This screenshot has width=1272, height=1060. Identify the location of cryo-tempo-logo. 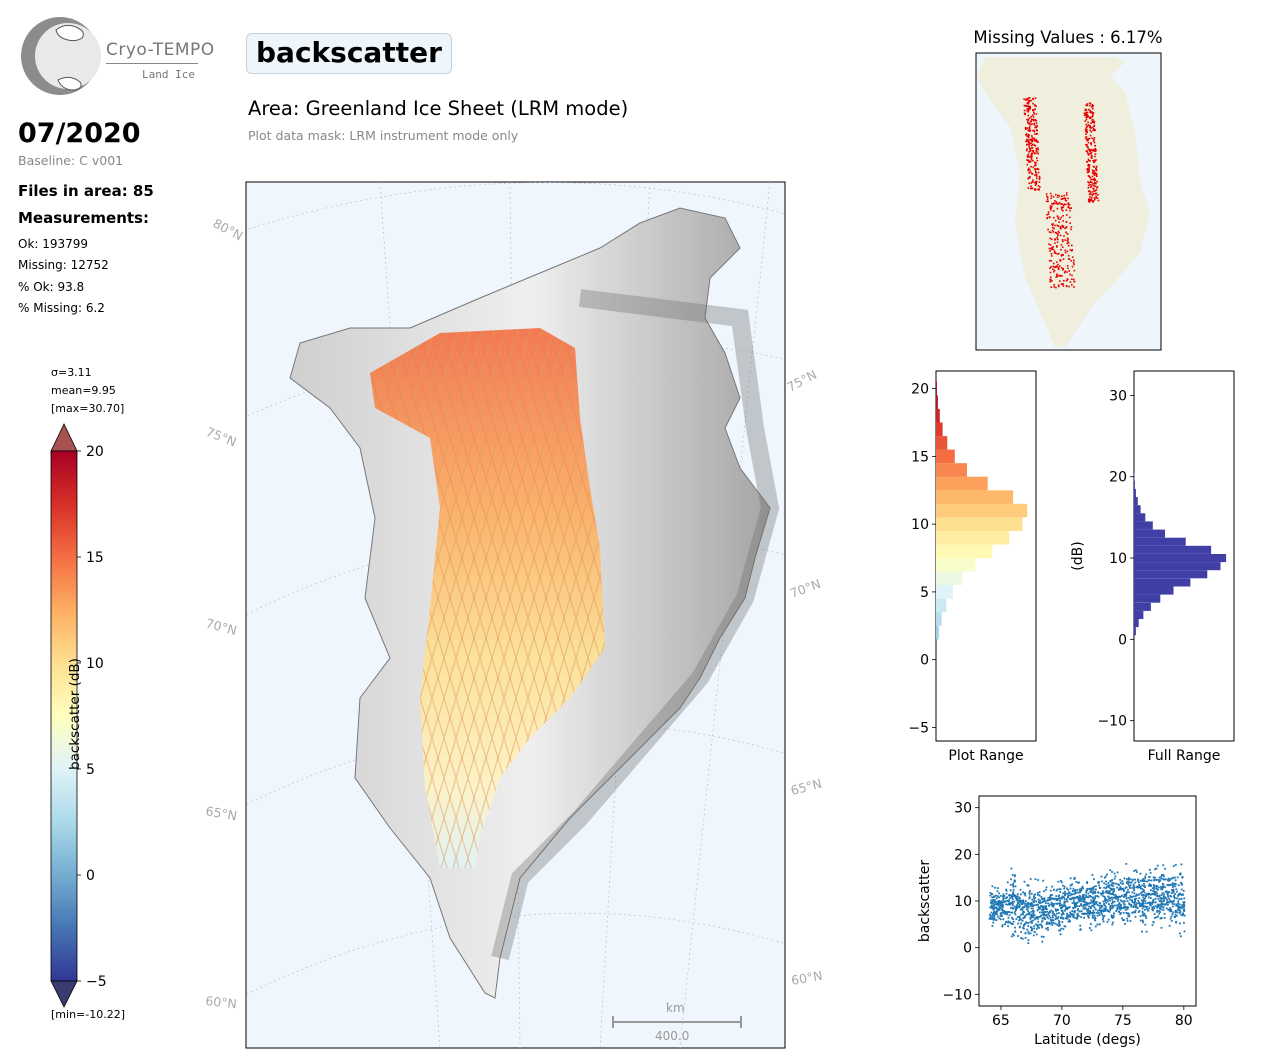
(61, 56).